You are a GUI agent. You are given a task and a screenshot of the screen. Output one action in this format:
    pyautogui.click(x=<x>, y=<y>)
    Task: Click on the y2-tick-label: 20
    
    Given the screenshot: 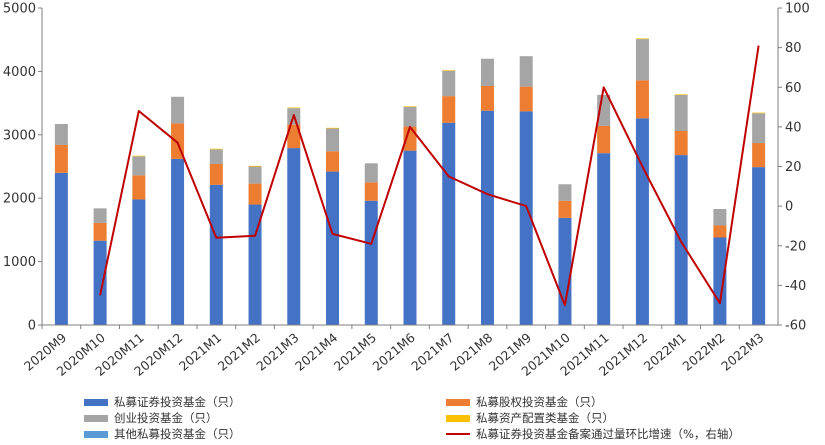 What is the action you would take?
    pyautogui.click(x=793, y=167)
    